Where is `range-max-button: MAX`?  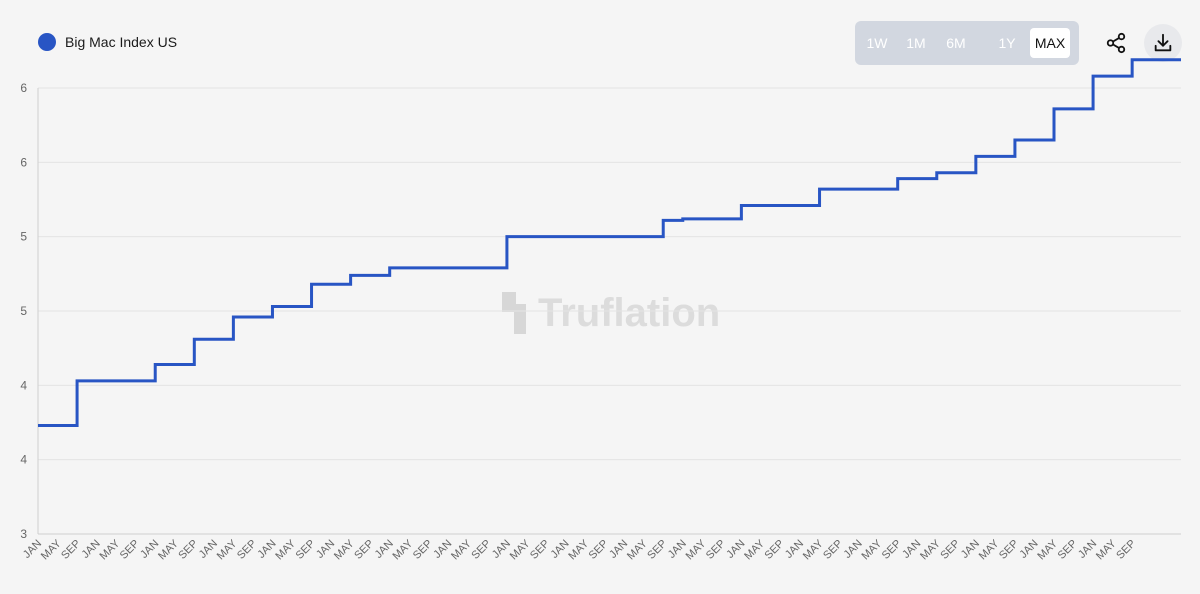 range-max-button: MAX is located at coordinates (1050, 43).